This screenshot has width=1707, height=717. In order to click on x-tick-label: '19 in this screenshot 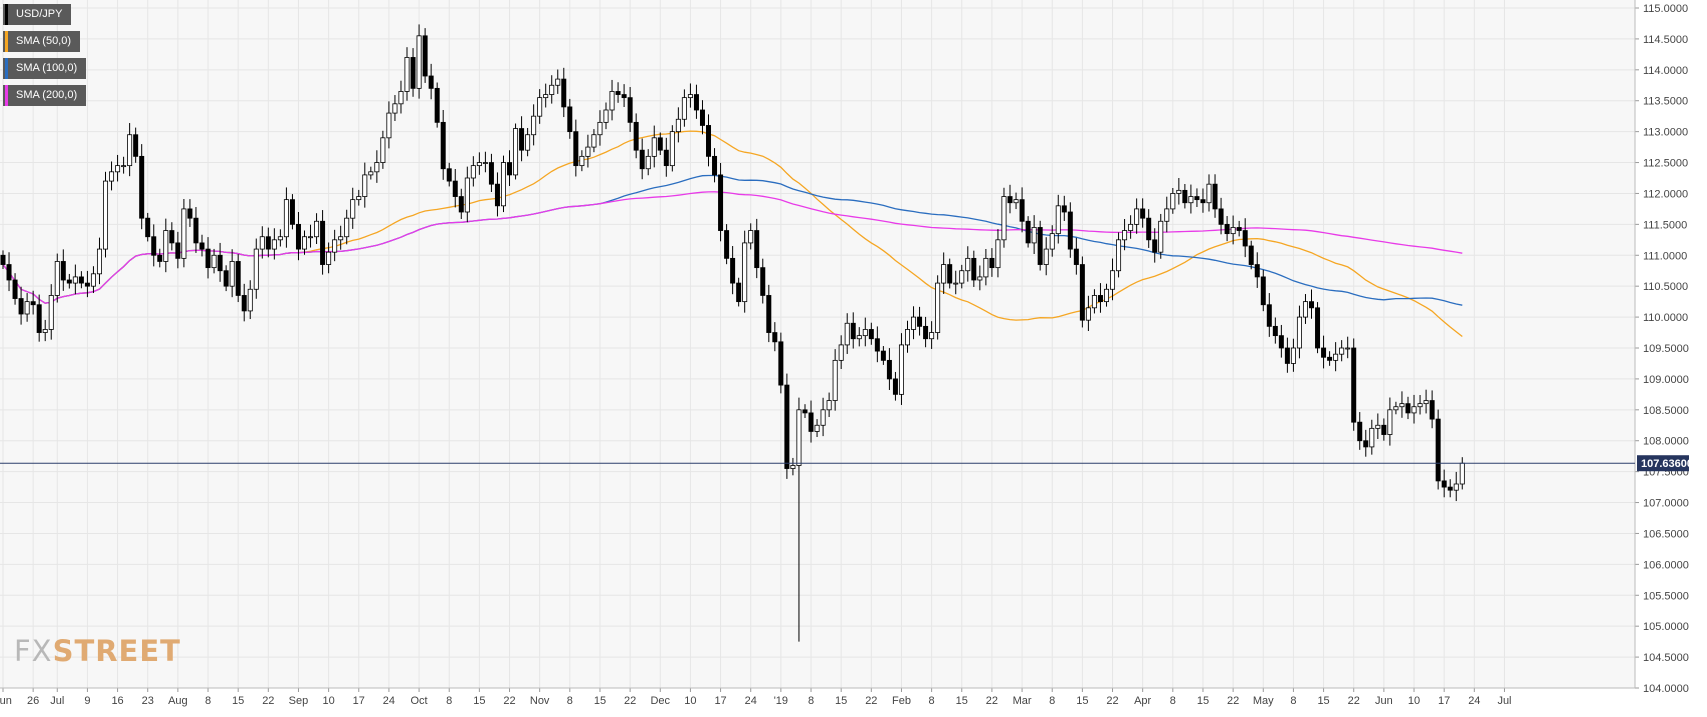, I will do `click(781, 701)`.